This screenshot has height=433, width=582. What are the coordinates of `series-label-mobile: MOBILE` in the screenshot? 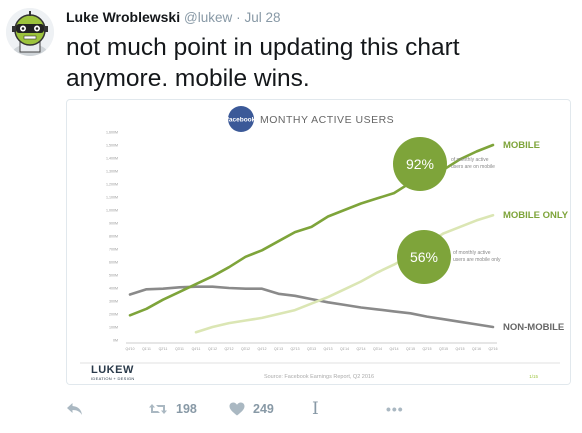 It's located at (521, 145).